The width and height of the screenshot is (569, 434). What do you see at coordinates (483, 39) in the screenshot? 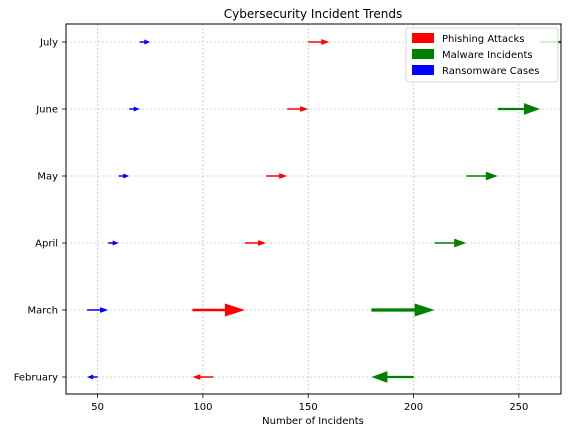
I see `legend-label: Phishing Attacks` at bounding box center [483, 39].